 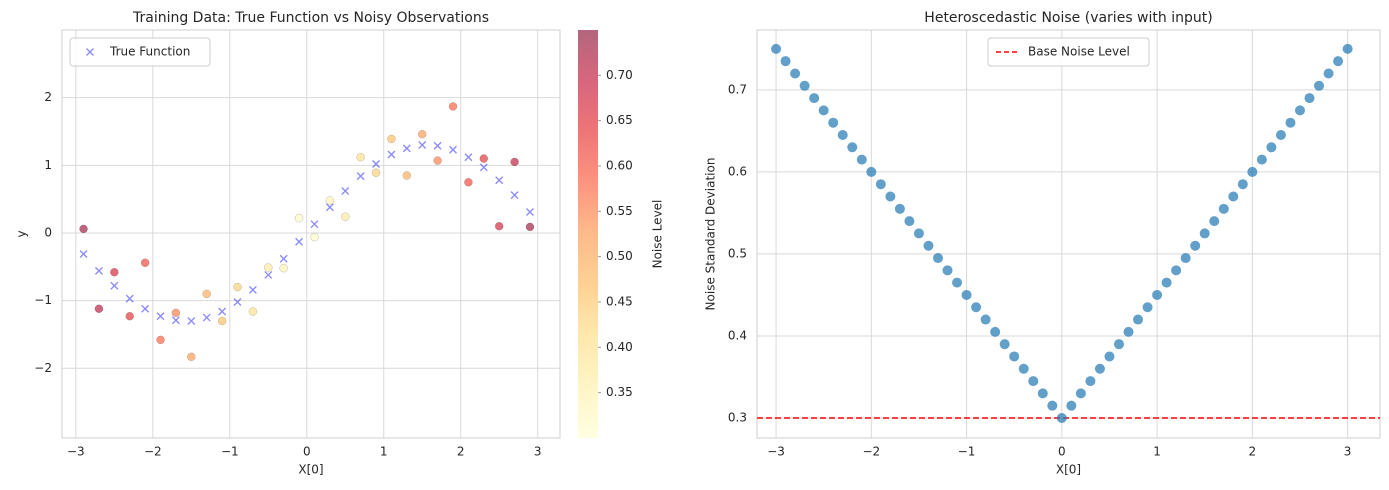 I want to click on y-tick-label: 0, so click(x=48, y=232).